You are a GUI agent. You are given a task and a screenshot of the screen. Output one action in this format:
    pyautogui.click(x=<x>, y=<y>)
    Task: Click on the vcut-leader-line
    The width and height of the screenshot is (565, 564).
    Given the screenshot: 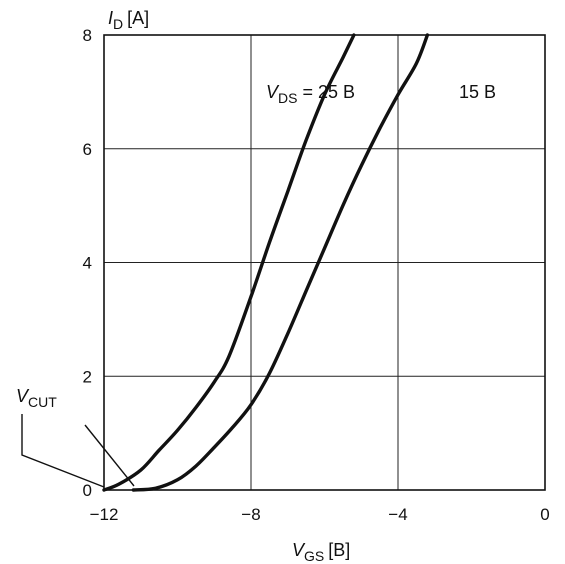 What is the action you would take?
    pyautogui.click(x=109, y=455)
    